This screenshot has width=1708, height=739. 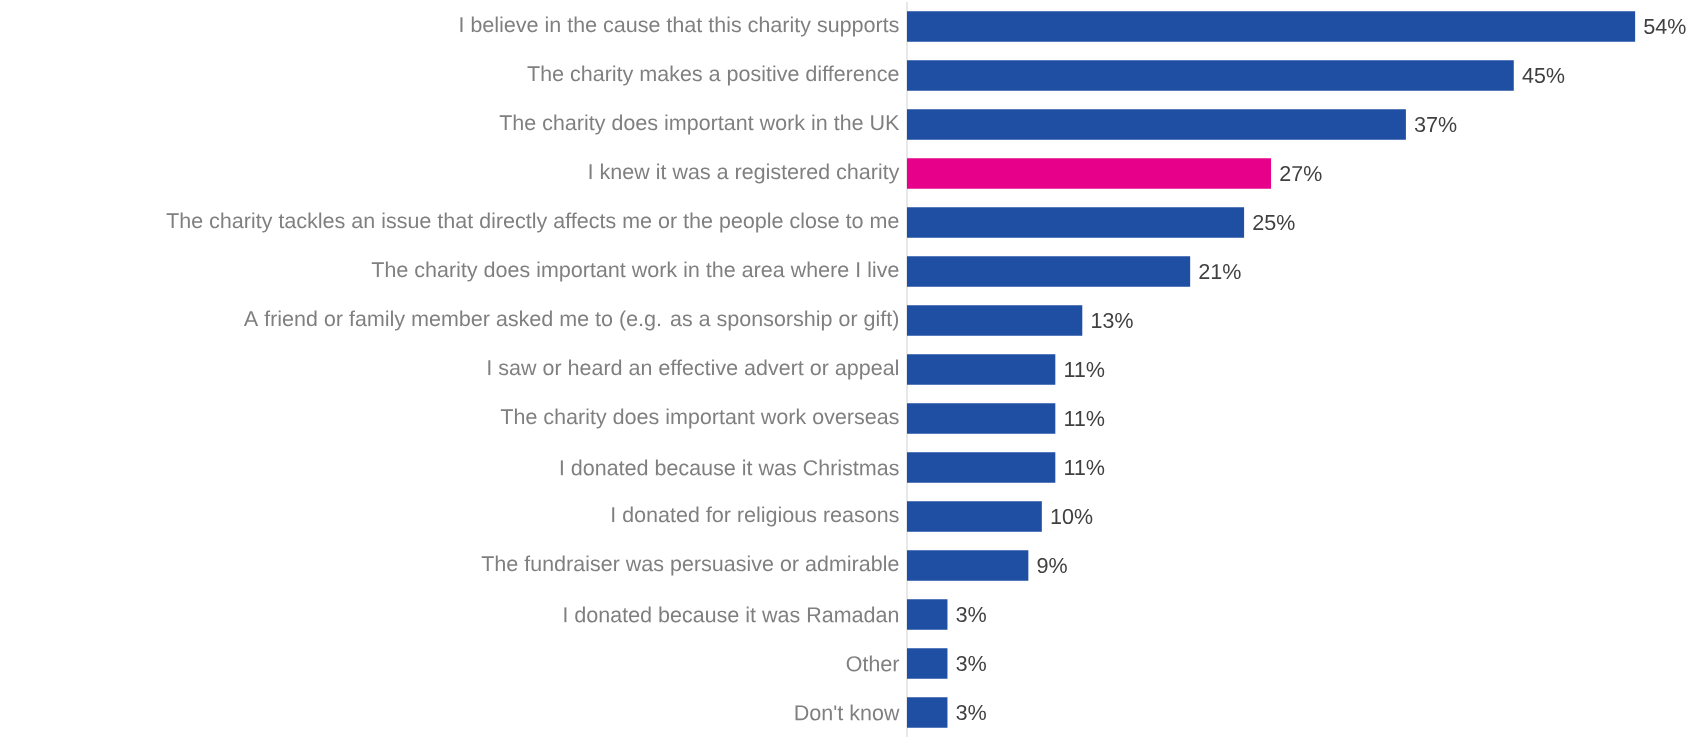 What do you see at coordinates (1112, 320) in the screenshot?
I see `data-label: 13%` at bounding box center [1112, 320].